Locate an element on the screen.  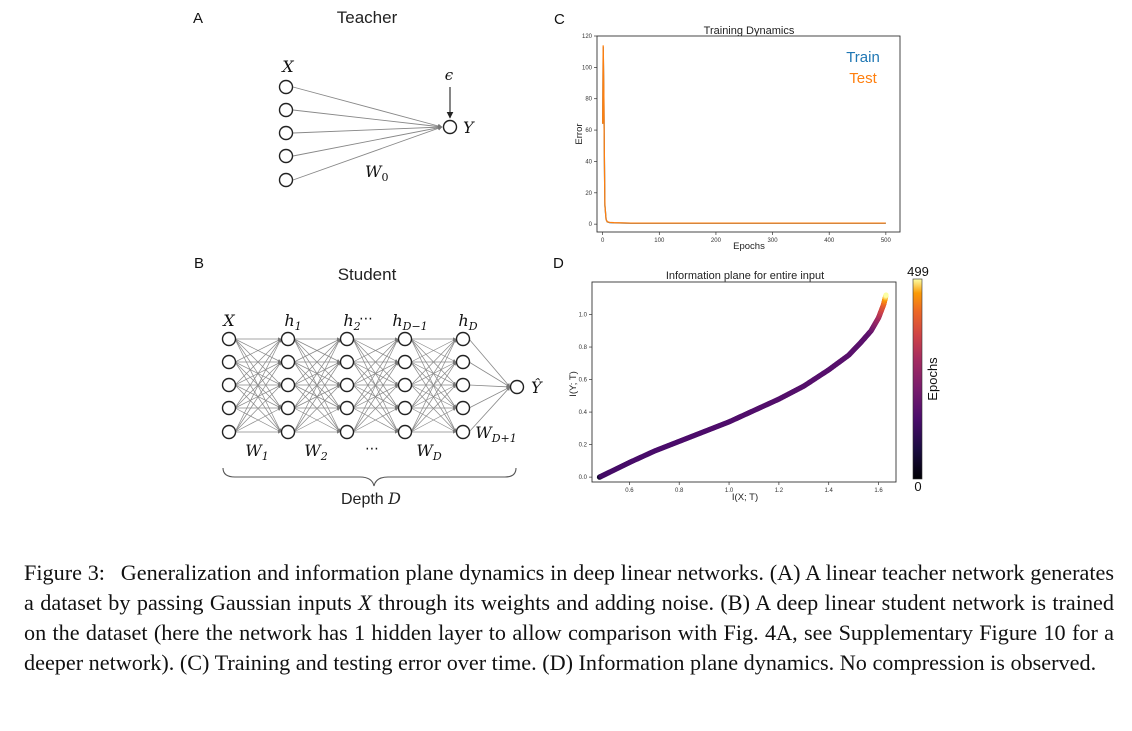
panel-c-letter: C is located at coordinates (559, 19).